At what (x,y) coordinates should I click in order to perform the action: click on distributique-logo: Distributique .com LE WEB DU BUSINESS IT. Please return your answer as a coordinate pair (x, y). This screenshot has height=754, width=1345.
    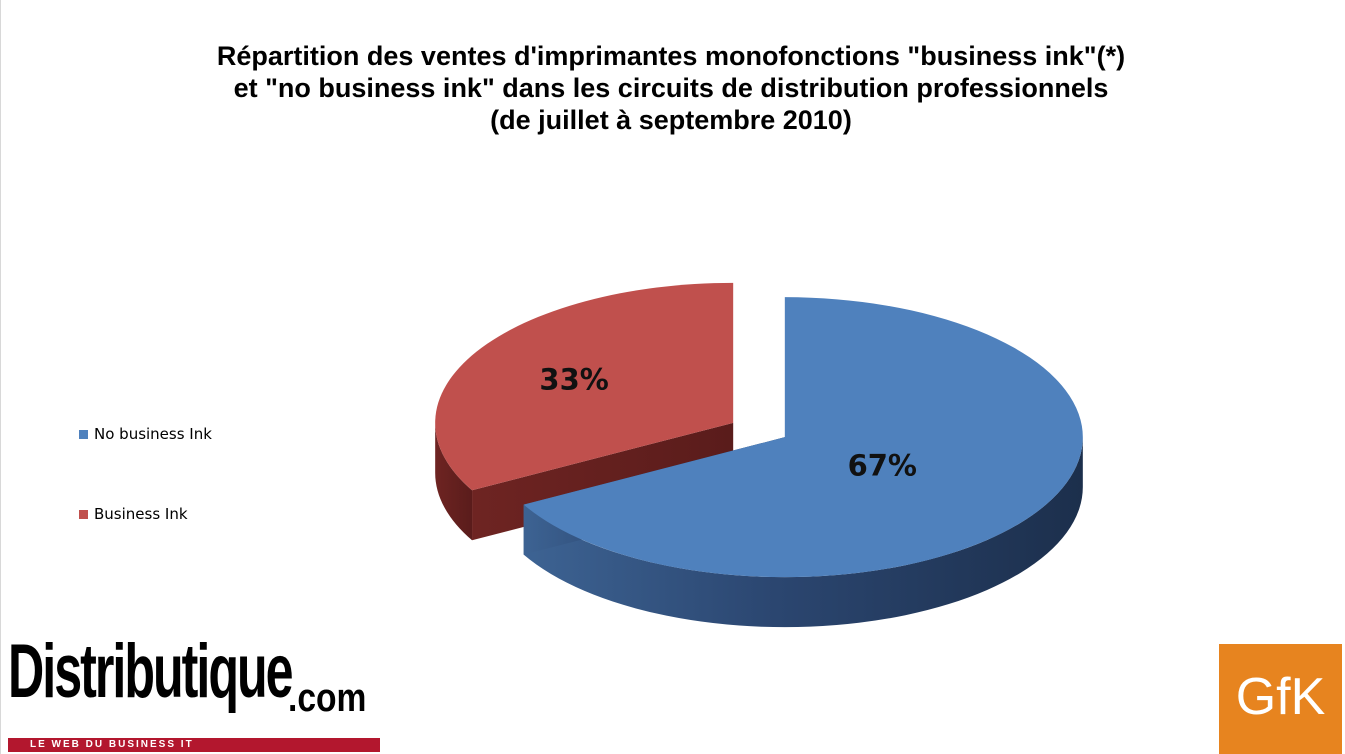
    Looking at the image, I should click on (194, 690).